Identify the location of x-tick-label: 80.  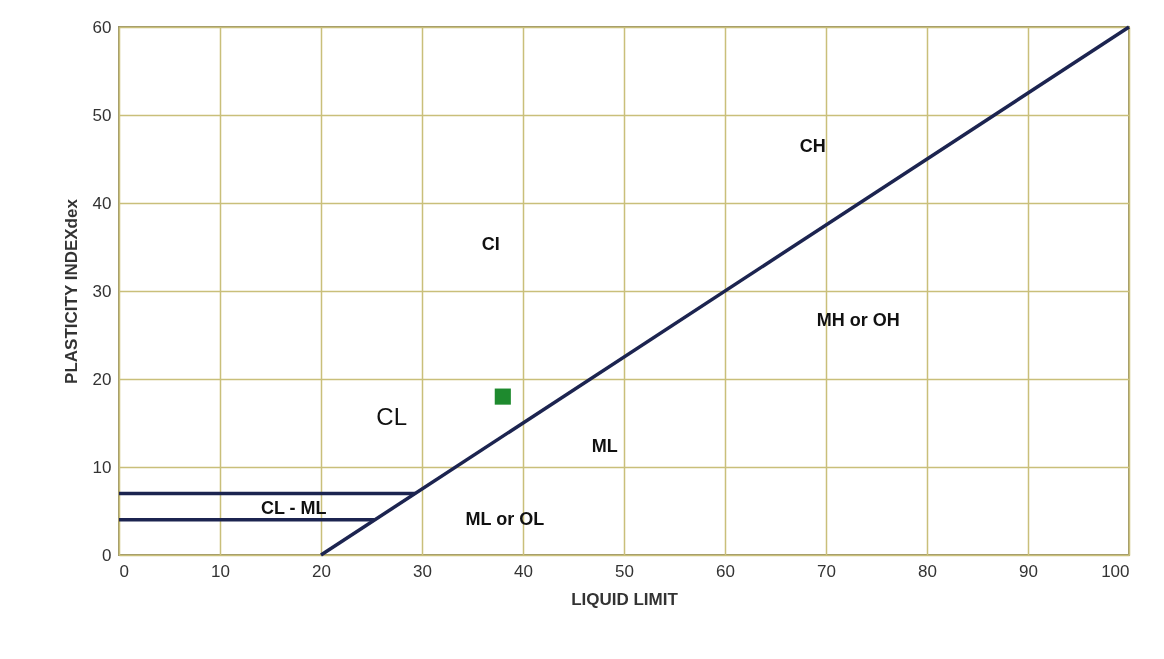
(927, 571).